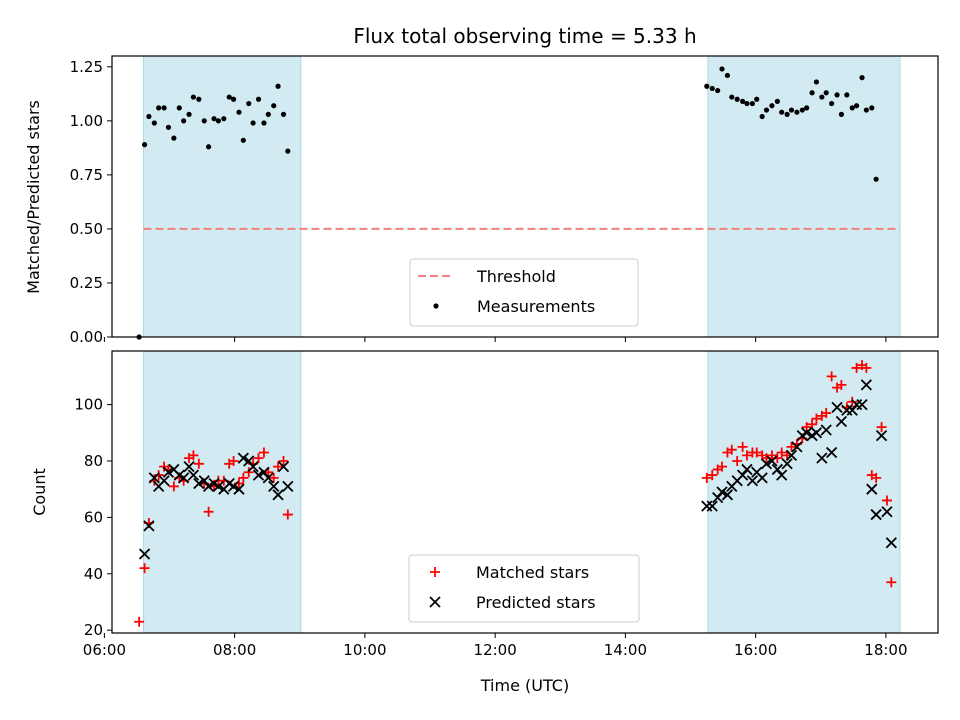 This screenshot has height=720, width=960. I want to click on top-legend: Threshold Measurements, so click(524, 292).